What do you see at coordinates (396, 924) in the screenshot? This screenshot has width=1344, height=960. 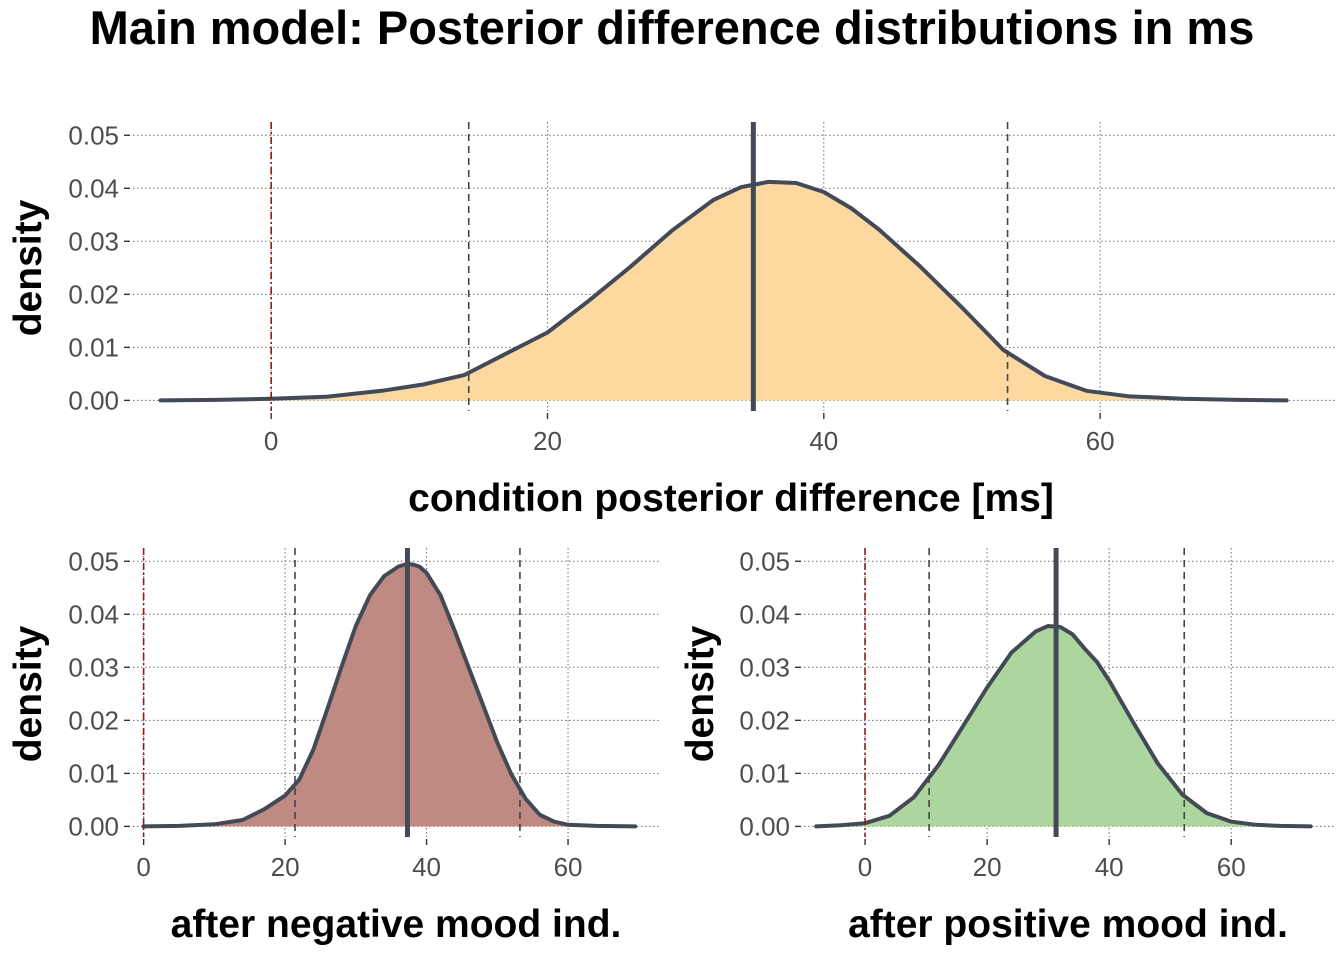 I see `x-axis-label-negative: after negative mood ind.` at bounding box center [396, 924].